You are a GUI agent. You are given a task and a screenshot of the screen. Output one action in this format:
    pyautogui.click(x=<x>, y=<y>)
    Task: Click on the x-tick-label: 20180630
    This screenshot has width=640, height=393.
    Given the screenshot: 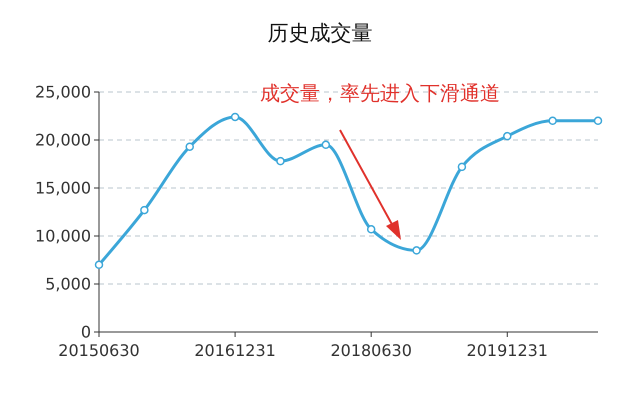 What is the action you would take?
    pyautogui.click(x=371, y=350)
    